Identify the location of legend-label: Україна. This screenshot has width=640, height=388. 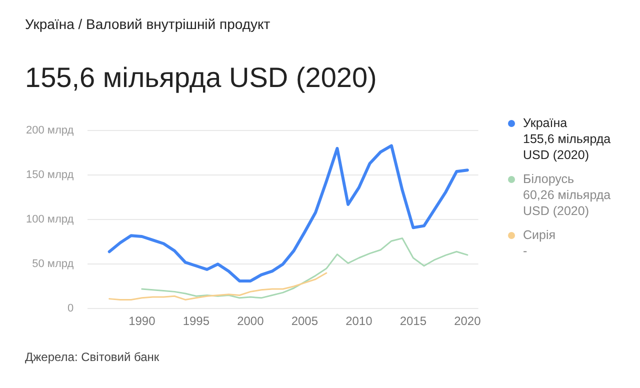
(545, 123).